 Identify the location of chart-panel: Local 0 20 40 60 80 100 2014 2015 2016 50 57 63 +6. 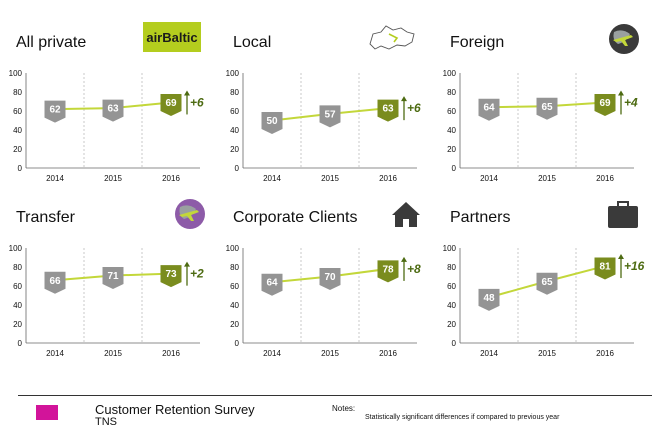
(332, 109).